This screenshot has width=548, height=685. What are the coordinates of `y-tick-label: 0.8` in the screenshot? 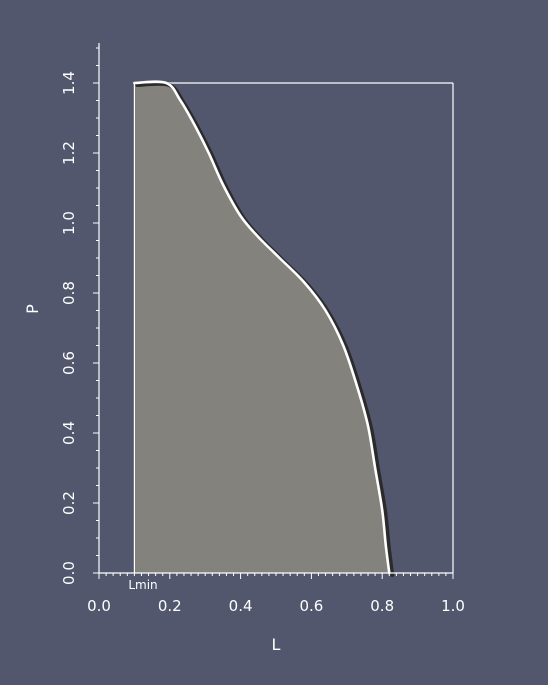 It's located at (69, 293).